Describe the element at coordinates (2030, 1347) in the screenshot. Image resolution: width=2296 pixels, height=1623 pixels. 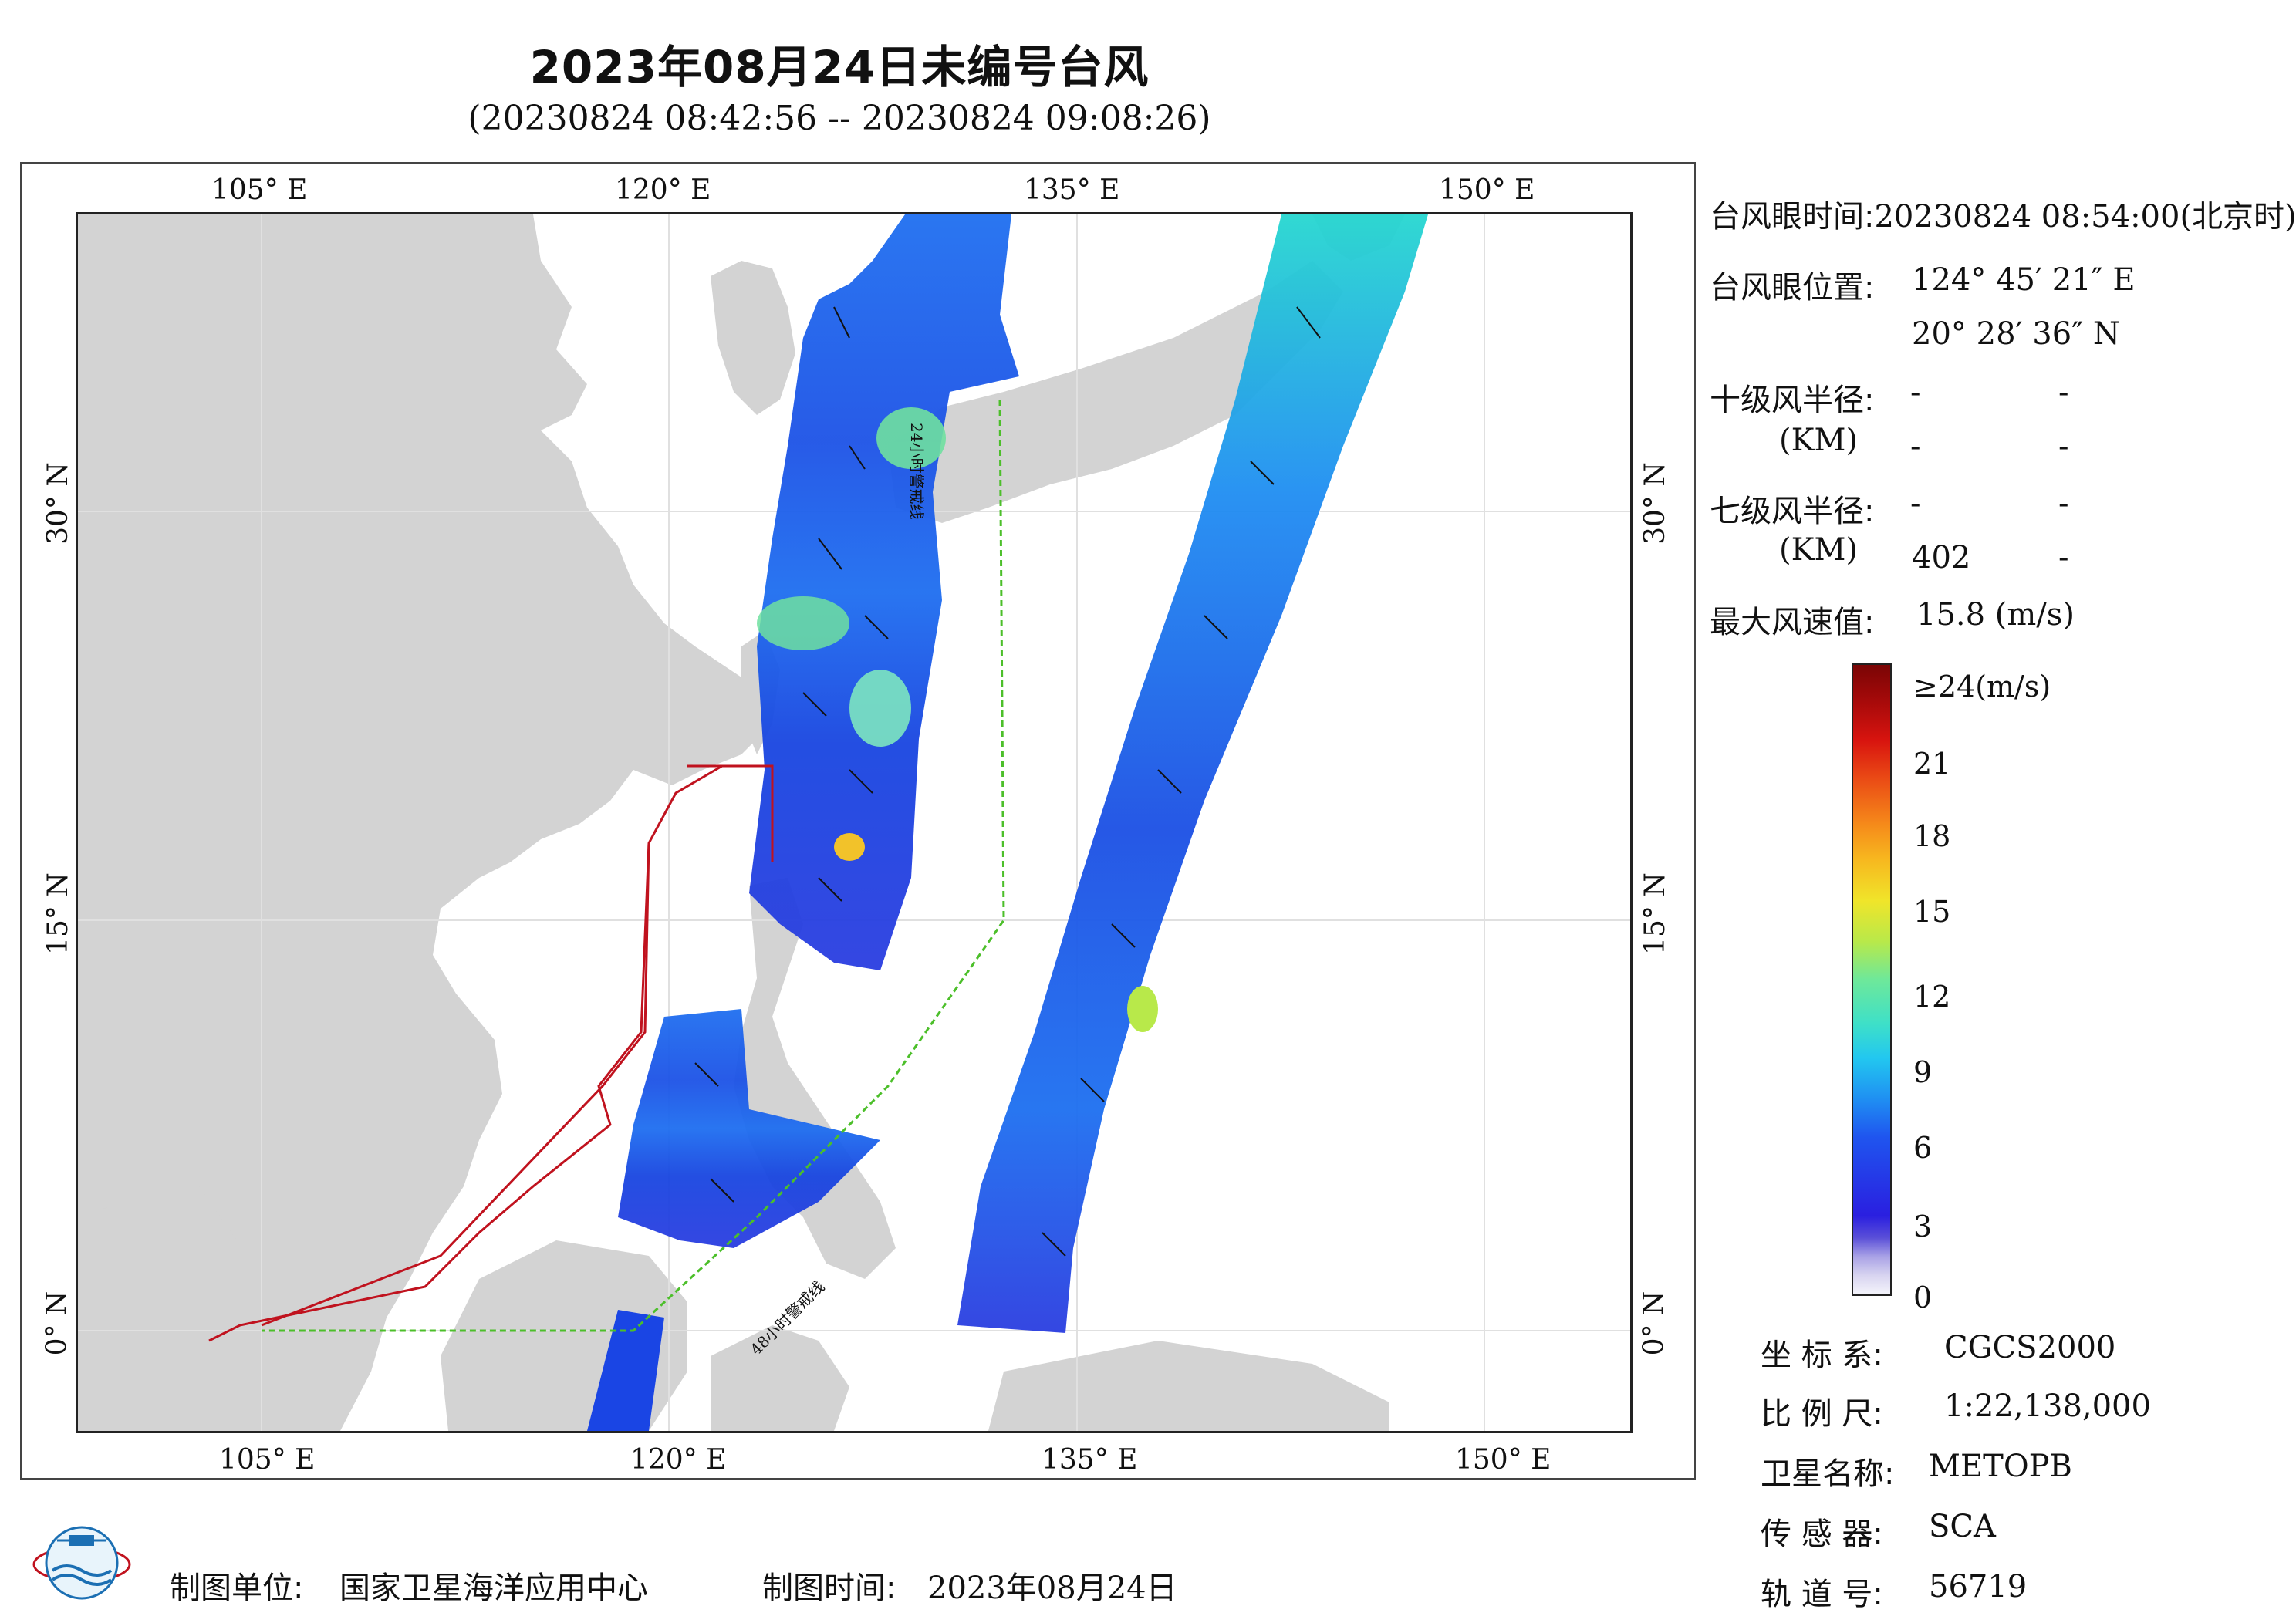
I see `crs-value: CGCS2000` at that location.